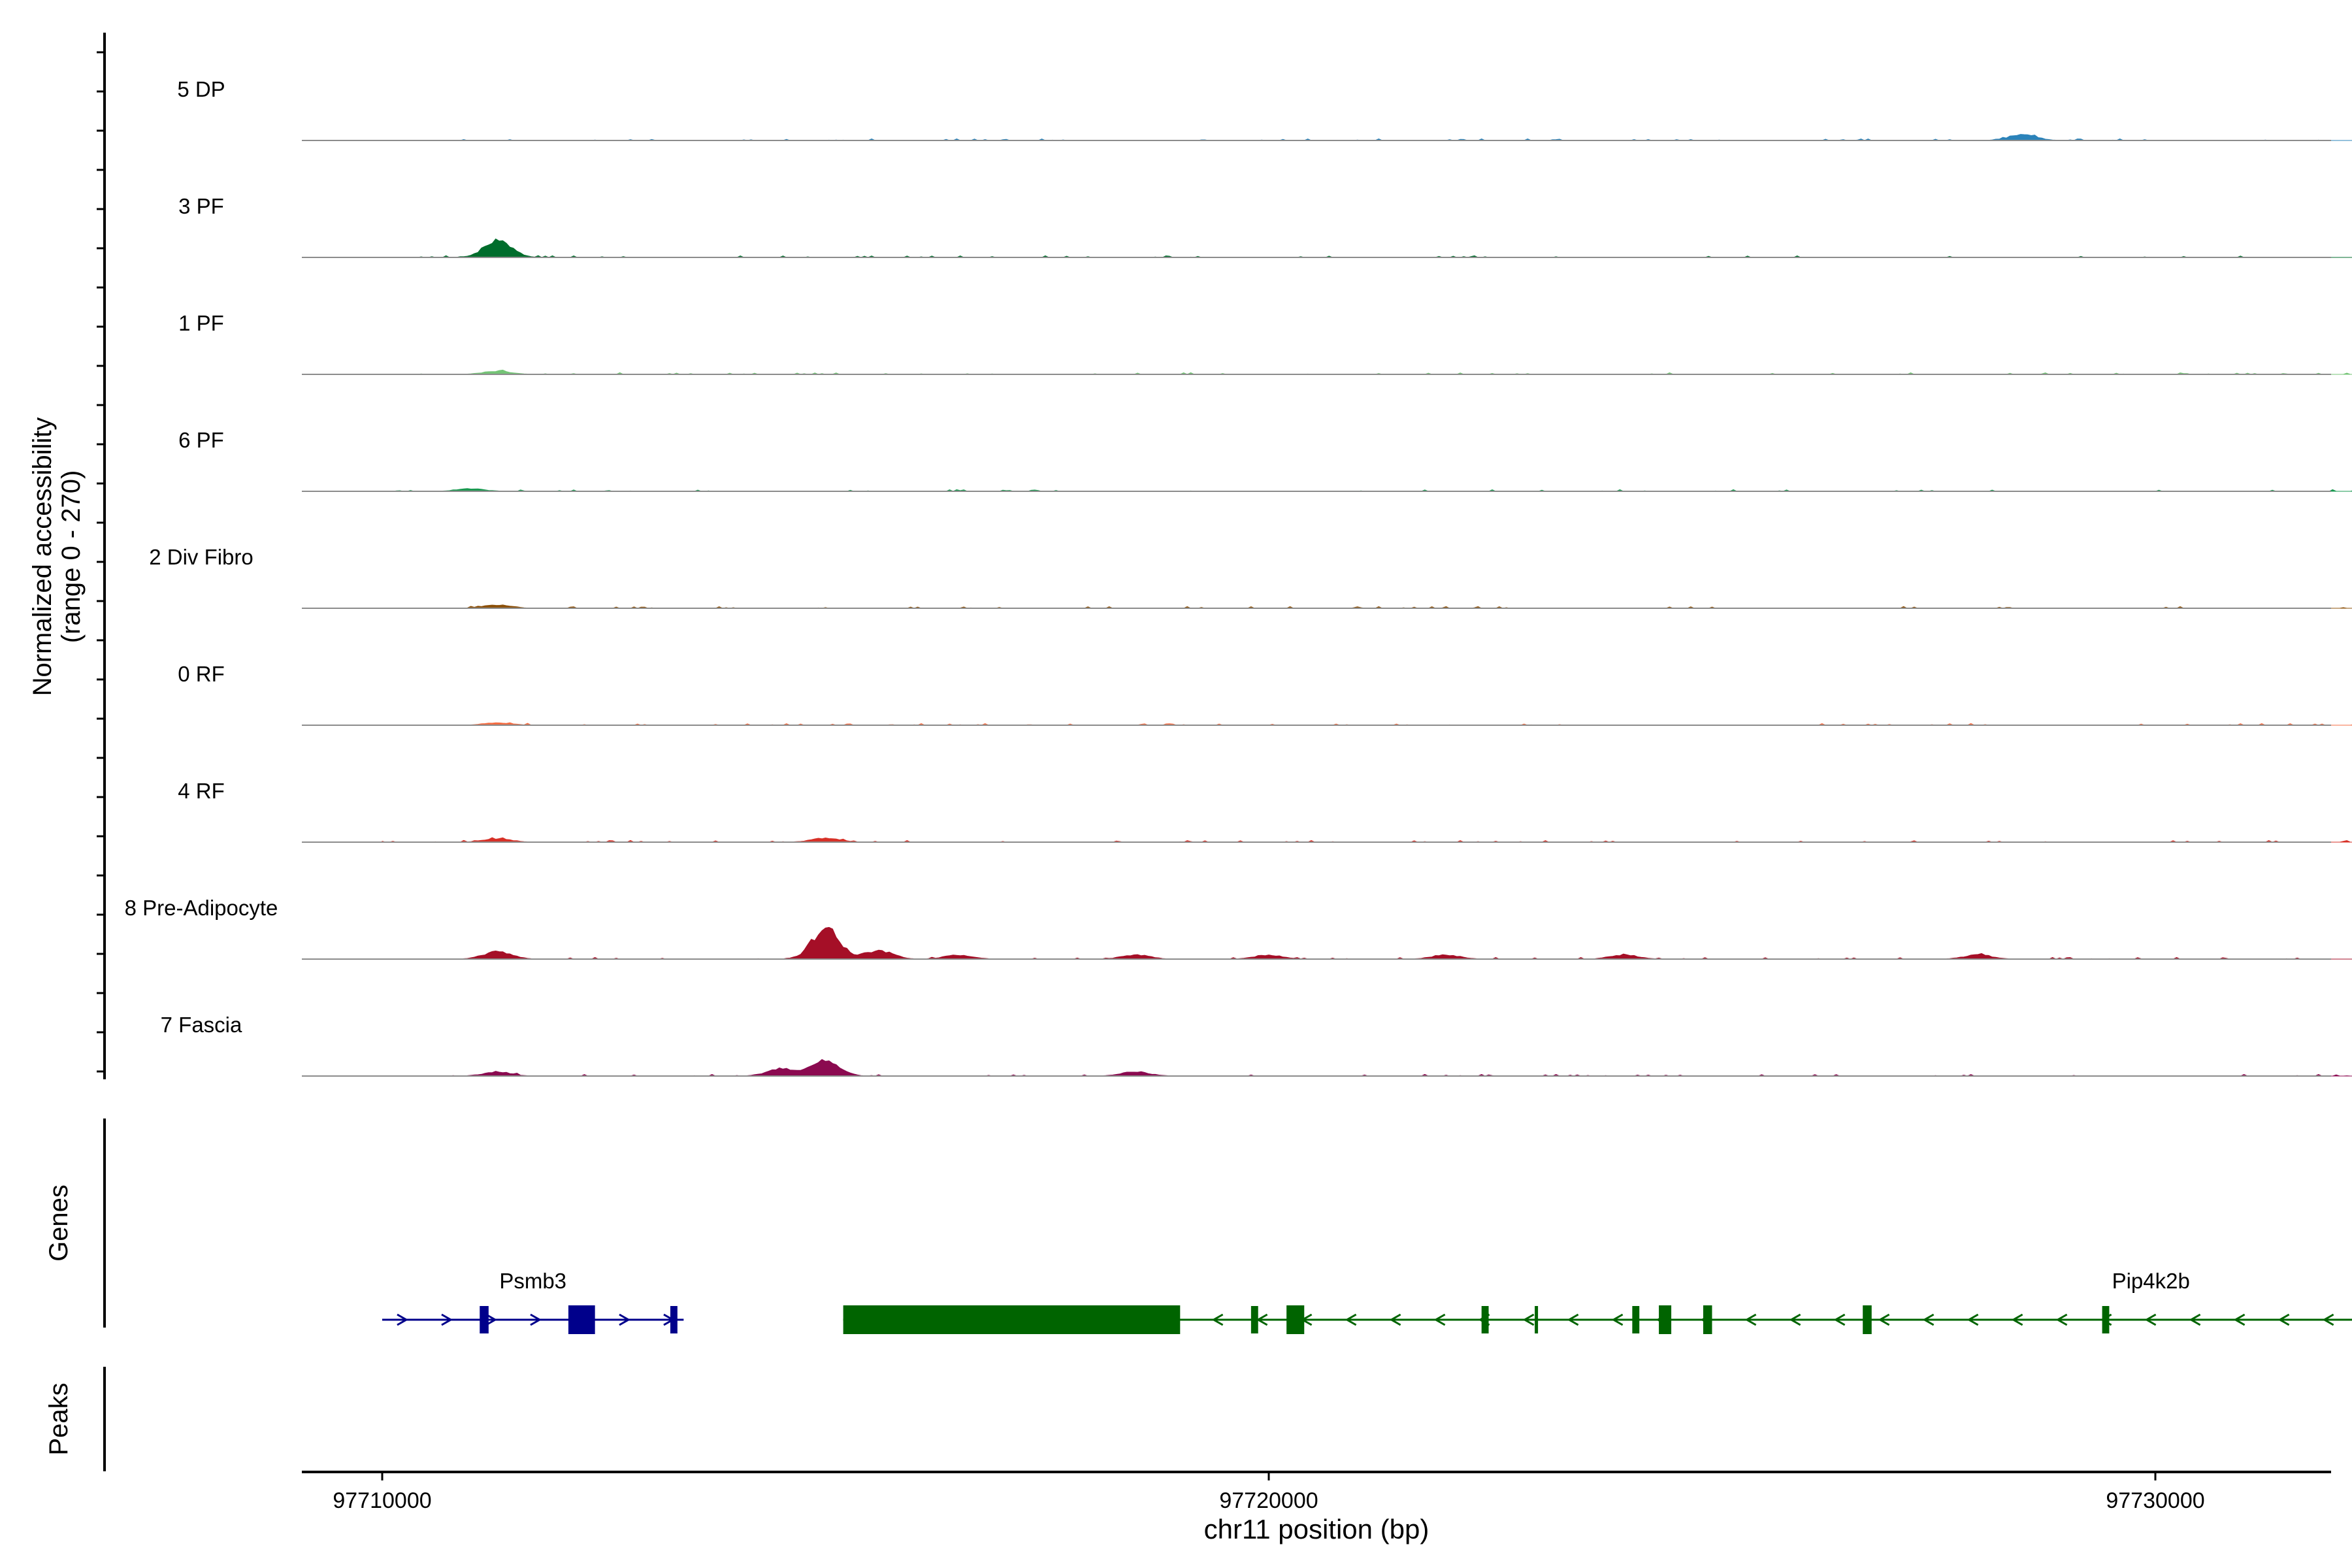  What do you see at coordinates (201, 674) in the screenshot?
I see `track-label: 0 RF` at bounding box center [201, 674].